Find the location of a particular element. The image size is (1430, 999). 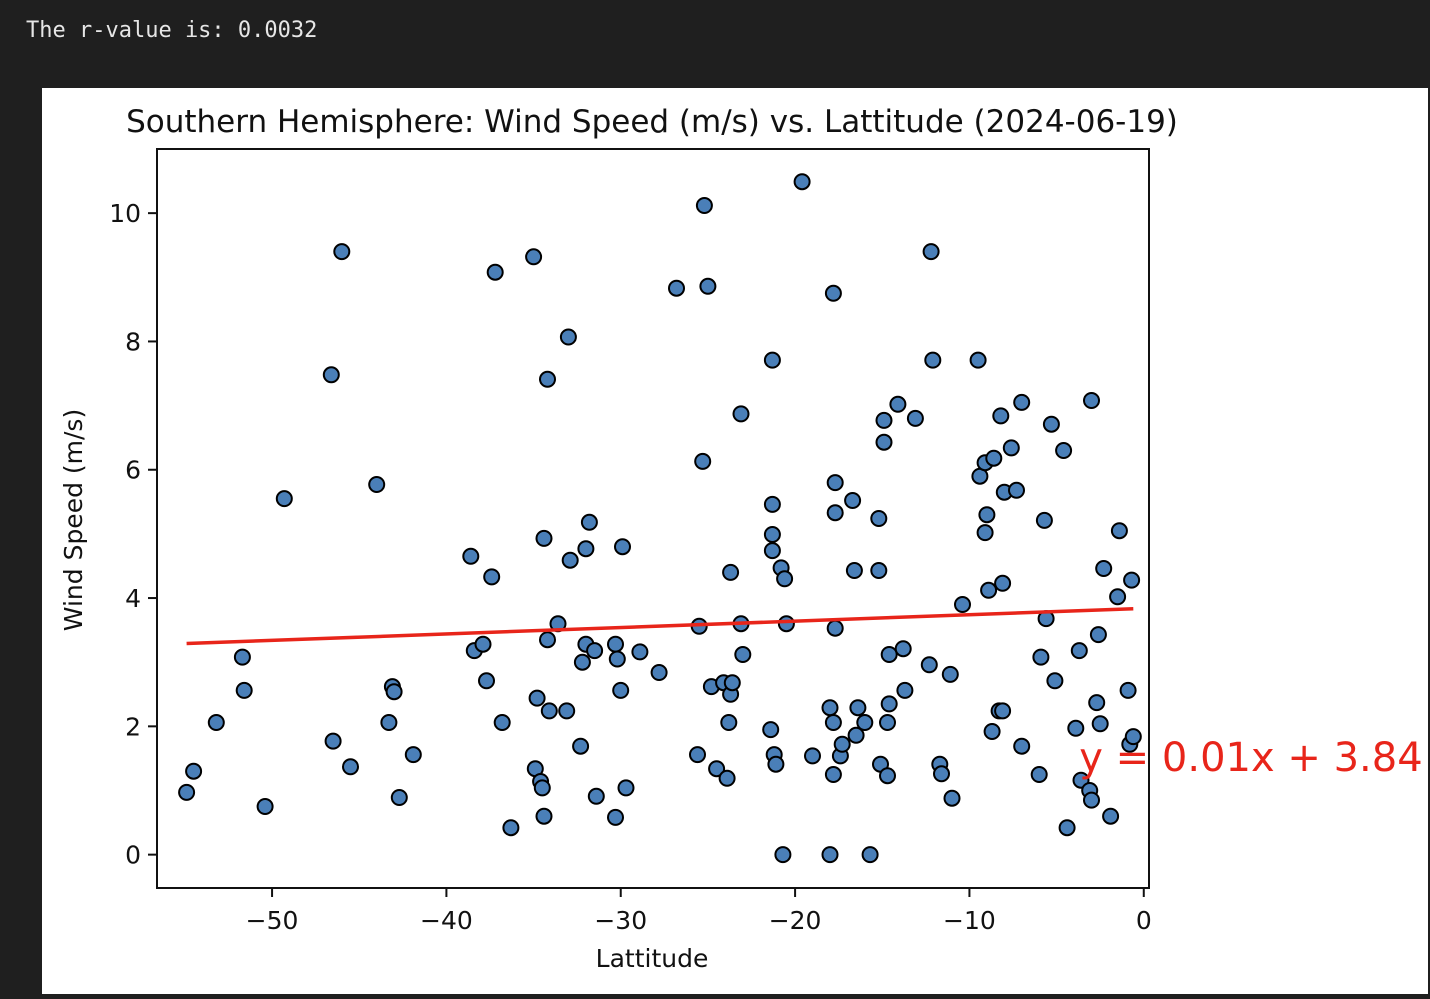

y-axis-label: Wind Speed (m/s) is located at coordinates (73, 520).